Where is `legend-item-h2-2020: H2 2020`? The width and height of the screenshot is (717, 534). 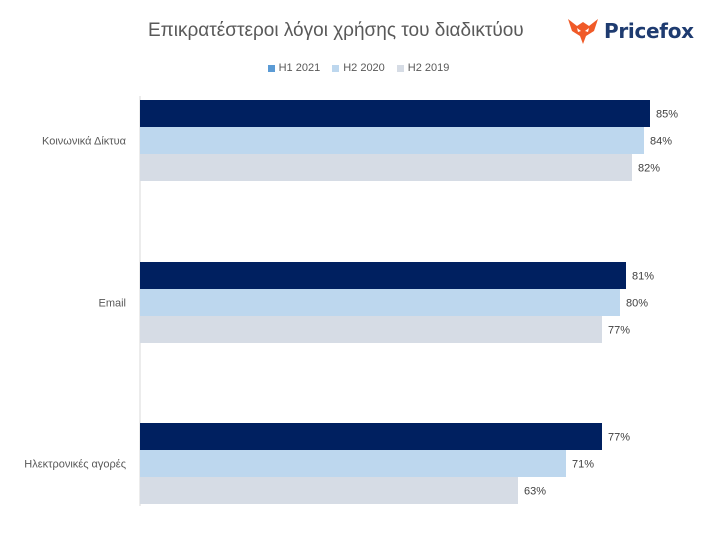 legend-item-h2-2020: H2 2020 is located at coordinates (358, 68).